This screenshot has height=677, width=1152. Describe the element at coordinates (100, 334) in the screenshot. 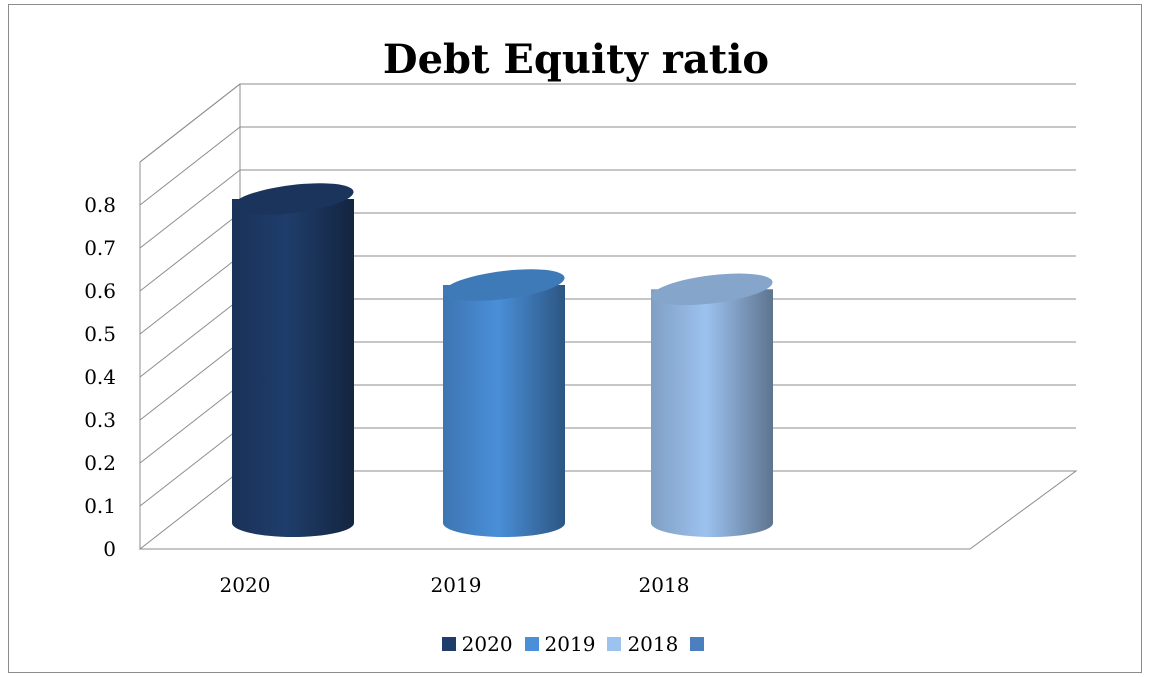

I see `y-tick-label: 0.5` at that location.